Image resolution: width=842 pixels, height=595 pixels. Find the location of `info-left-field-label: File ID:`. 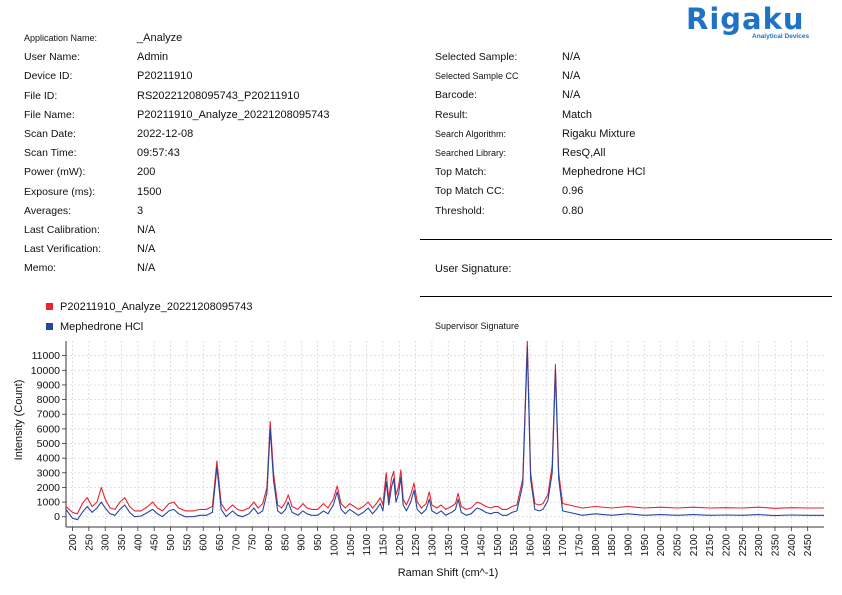

info-left-field-label: File ID: is located at coordinates (41, 95).